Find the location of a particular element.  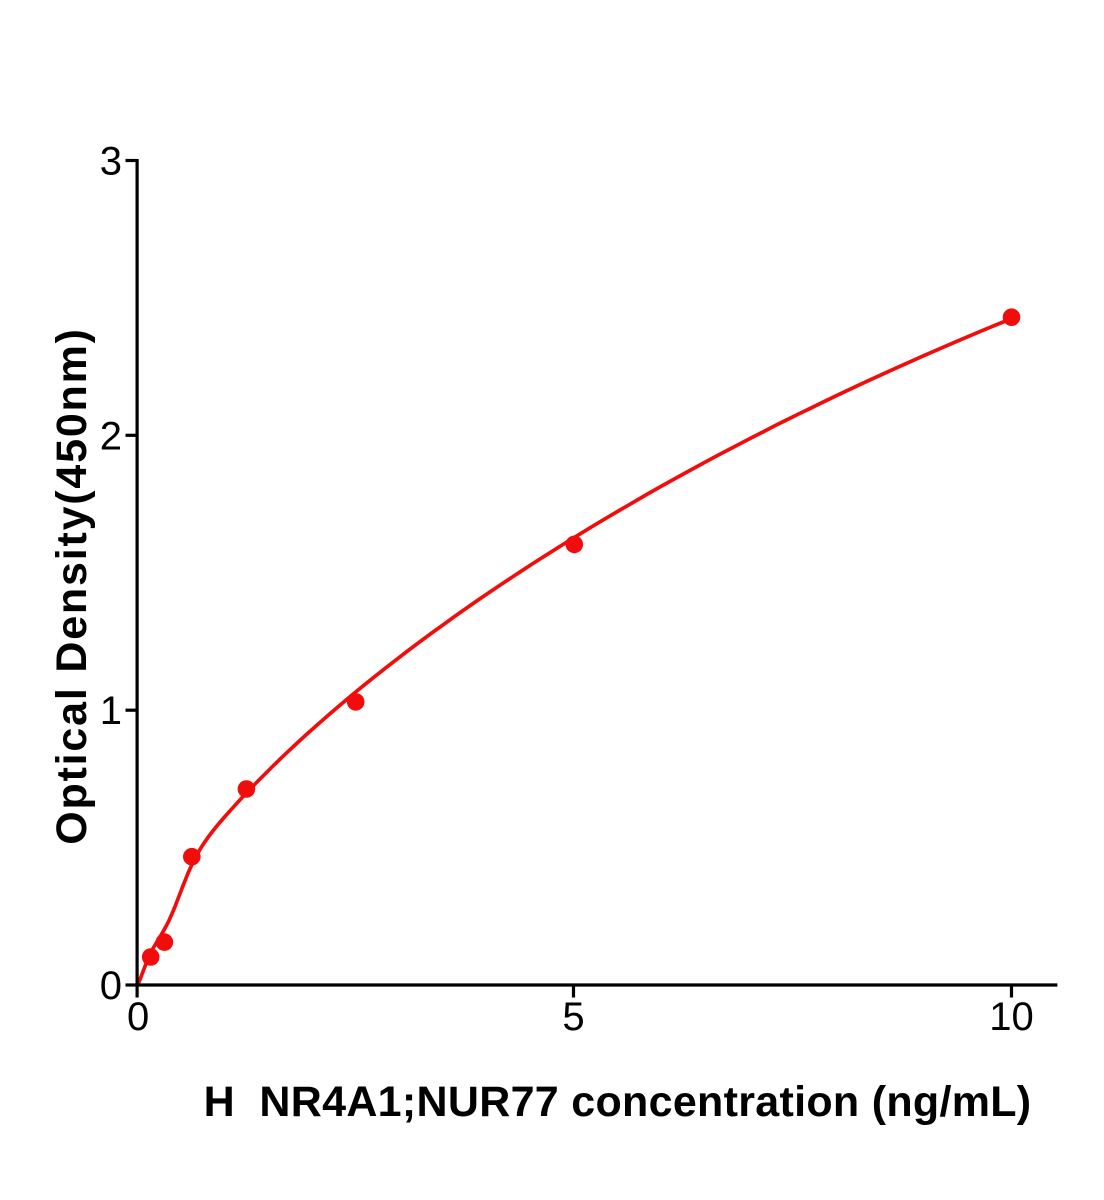

svg-text: 5 is located at coordinates (573, 1017).